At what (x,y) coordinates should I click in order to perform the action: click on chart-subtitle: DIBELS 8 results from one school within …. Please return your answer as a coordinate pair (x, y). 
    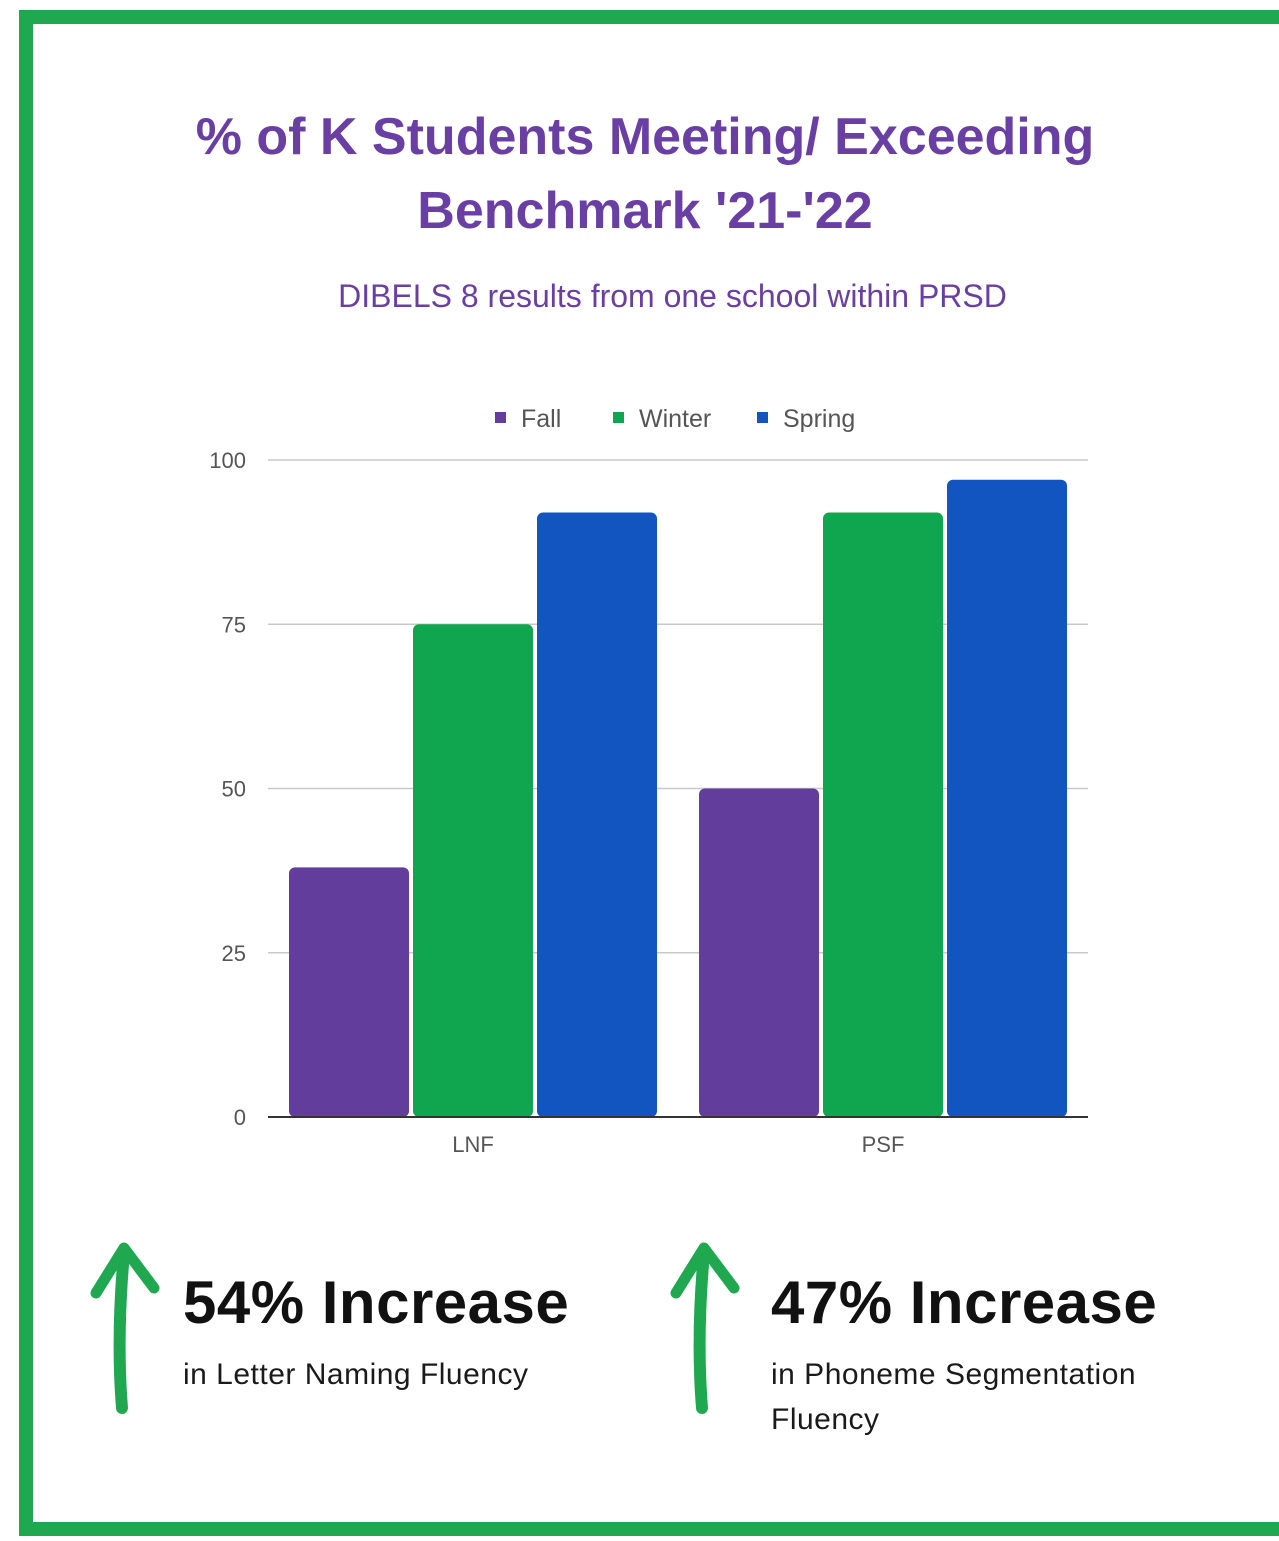
    Looking at the image, I should click on (672, 296).